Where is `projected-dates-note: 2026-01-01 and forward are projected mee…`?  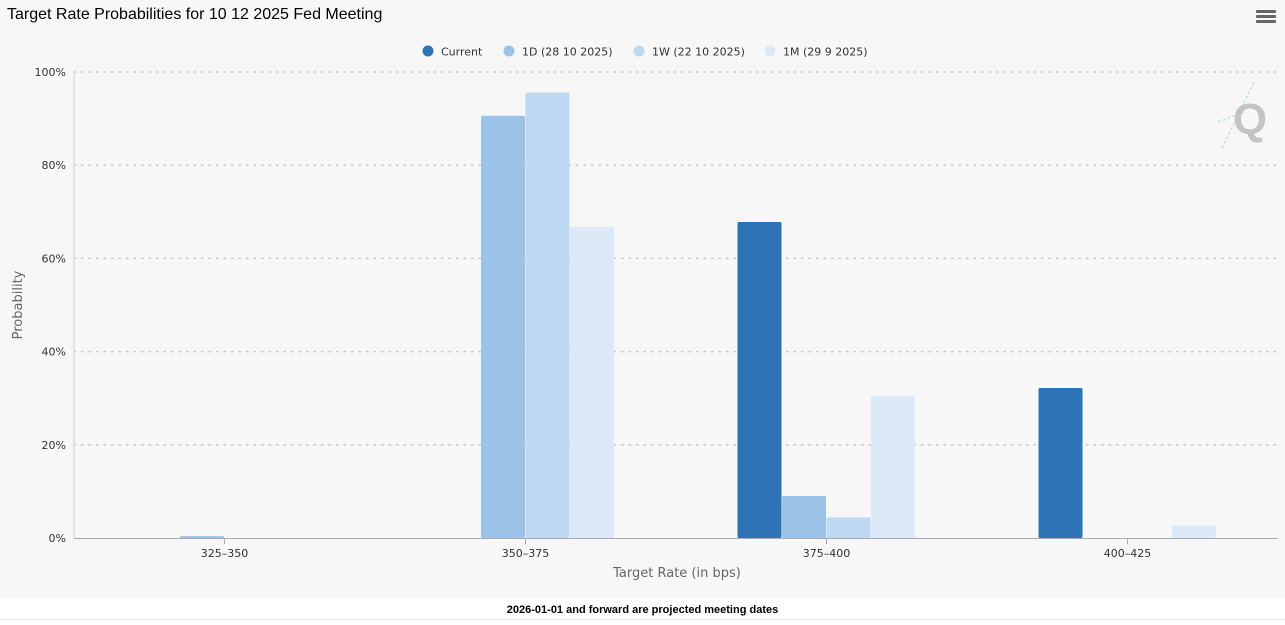
projected-dates-note: 2026-01-01 and forward are projected mee… is located at coordinates (642, 610).